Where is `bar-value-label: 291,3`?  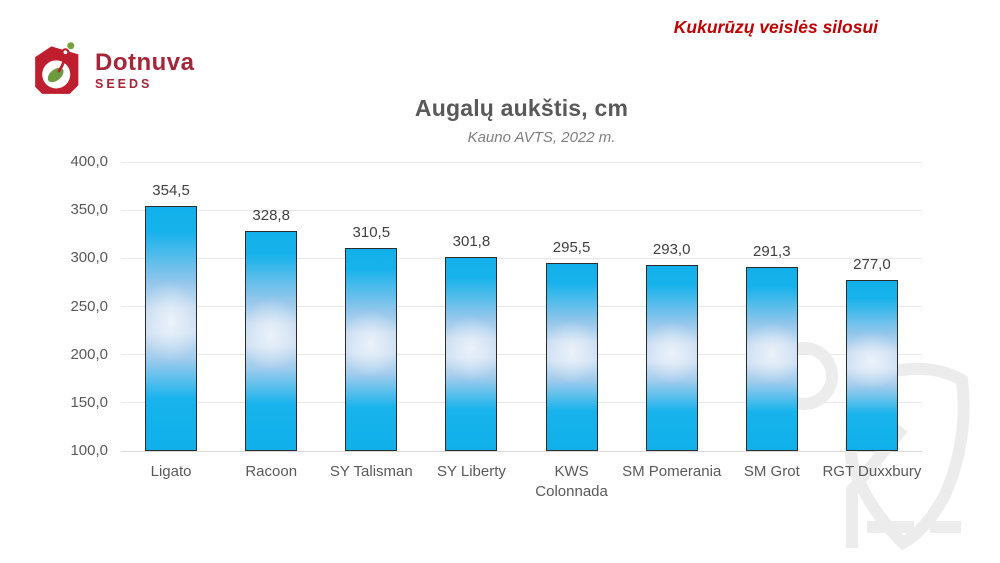
bar-value-label: 291,3 is located at coordinates (772, 251).